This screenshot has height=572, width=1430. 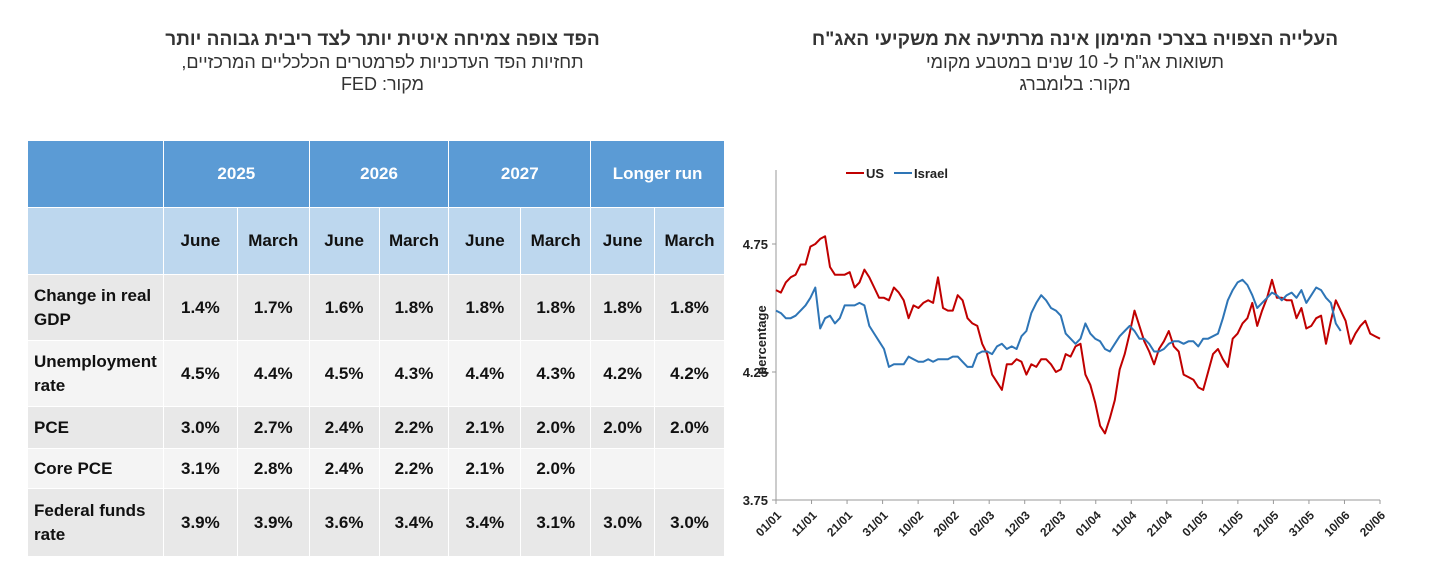 I want to click on x-tick-label: 21/05, so click(x=1265, y=523).